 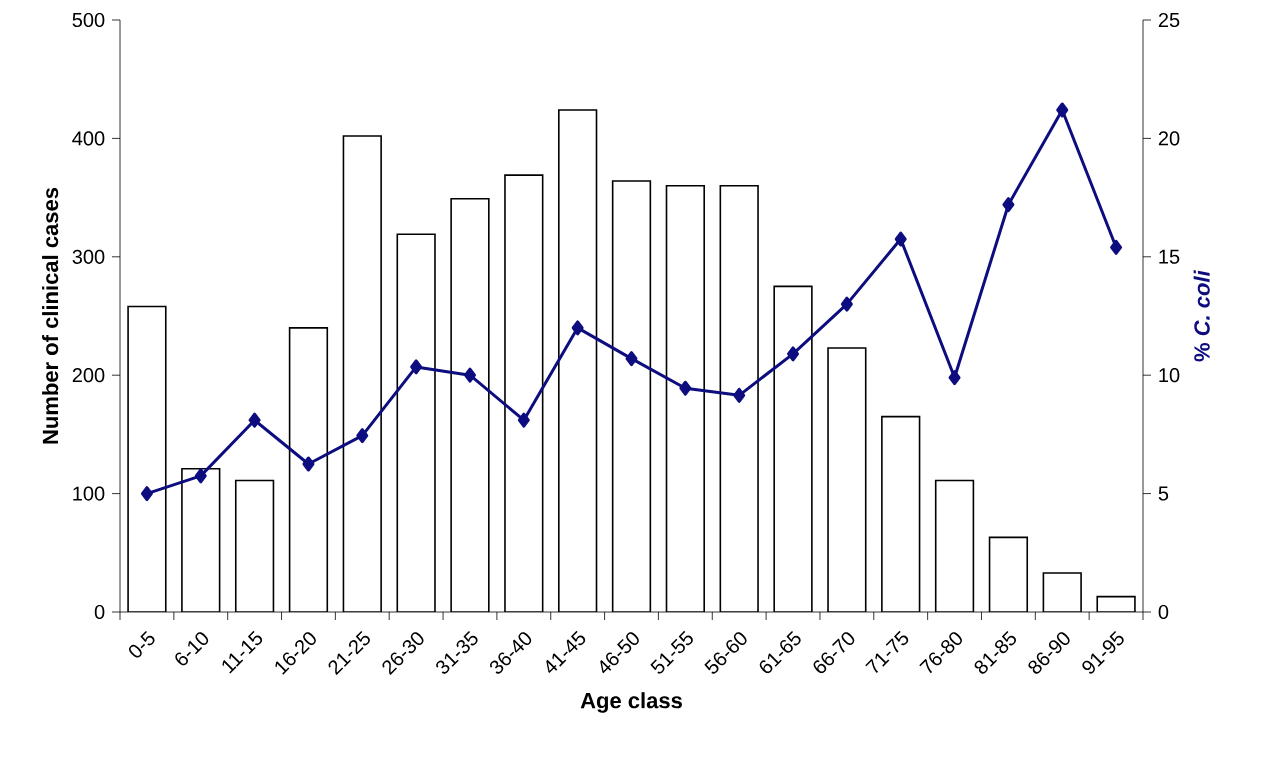 What do you see at coordinates (1201, 315) in the screenshot?
I see `y2-axis-title: % C. coli` at bounding box center [1201, 315].